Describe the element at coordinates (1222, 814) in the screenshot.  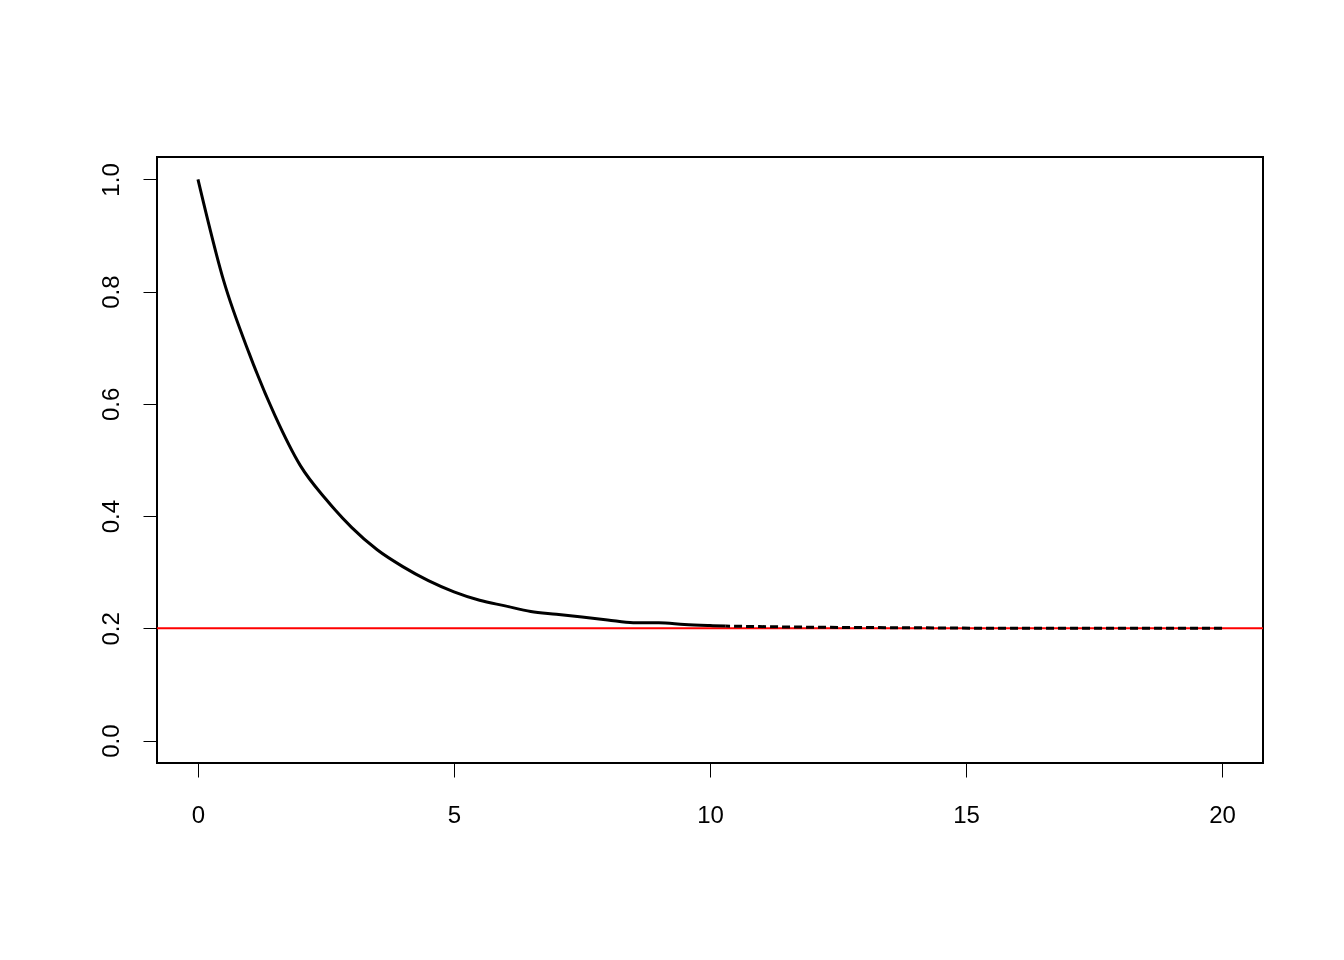
I see `x-tick-label: 20` at that location.